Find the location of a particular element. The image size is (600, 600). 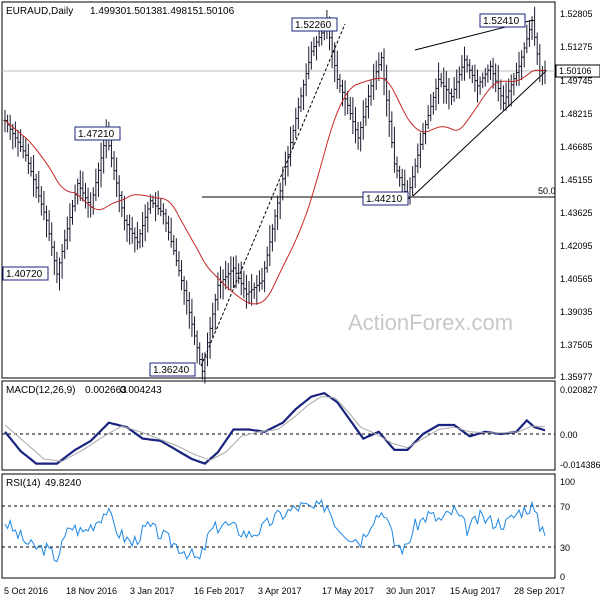

price-label-low-jul: 1.44210 is located at coordinates (385, 198).